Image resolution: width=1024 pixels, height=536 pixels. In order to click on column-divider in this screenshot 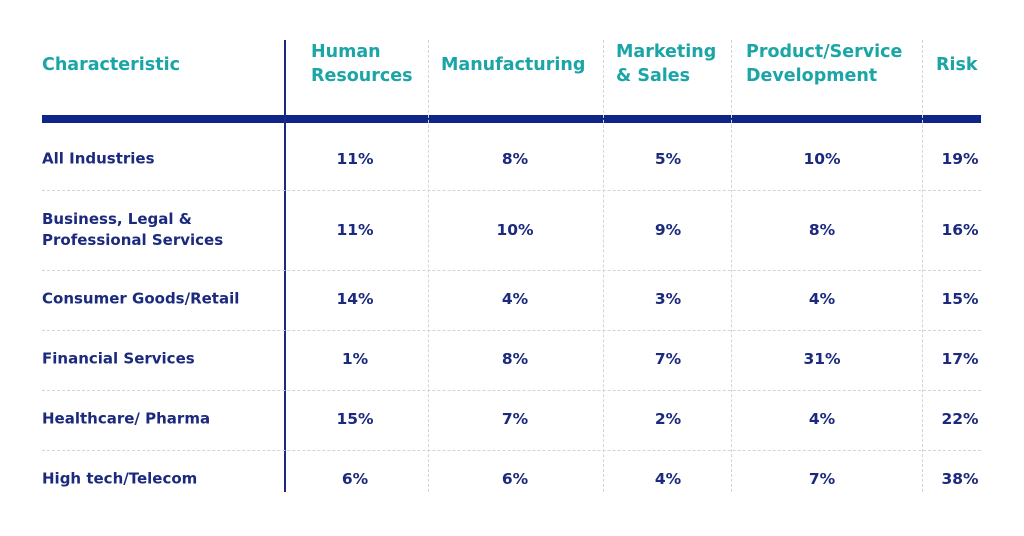, I will do `click(285, 266)`.